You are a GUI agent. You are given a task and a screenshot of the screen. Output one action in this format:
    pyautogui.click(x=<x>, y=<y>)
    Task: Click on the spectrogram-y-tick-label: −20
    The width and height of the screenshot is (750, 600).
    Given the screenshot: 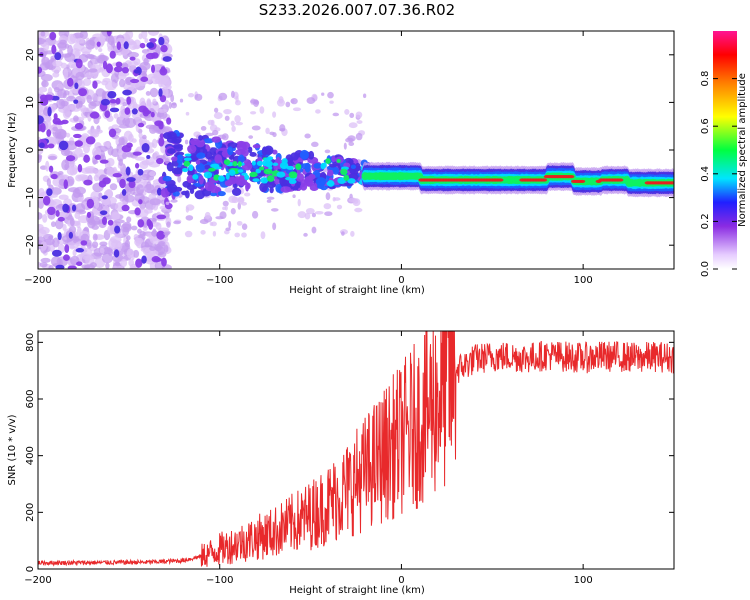 What is the action you would take?
    pyautogui.click(x=30, y=245)
    